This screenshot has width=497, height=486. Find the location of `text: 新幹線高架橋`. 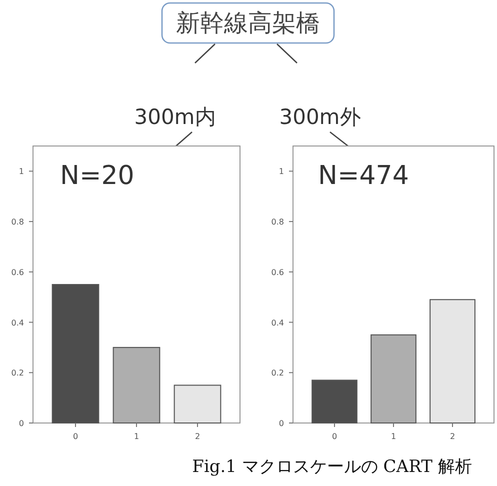

text: 新幹線高架橋 is located at coordinates (248, 23).